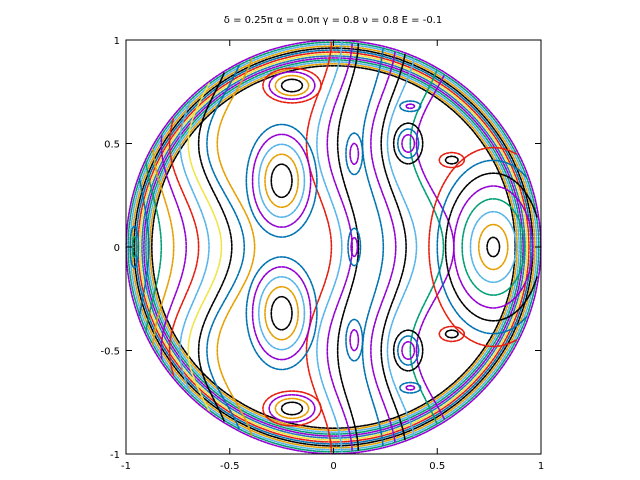 The width and height of the screenshot is (640, 480). What do you see at coordinates (541, 466) in the screenshot?
I see `x-tick-label: 1` at bounding box center [541, 466].